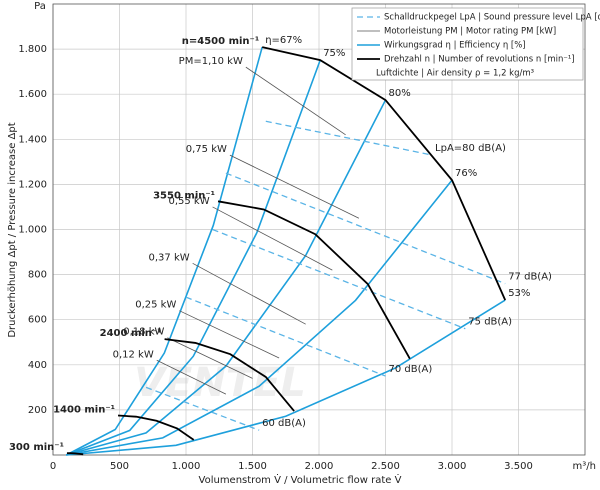  Describe the element at coordinates (252, 466) in the screenshot. I see `x-tick-label: 1.500` at that location.